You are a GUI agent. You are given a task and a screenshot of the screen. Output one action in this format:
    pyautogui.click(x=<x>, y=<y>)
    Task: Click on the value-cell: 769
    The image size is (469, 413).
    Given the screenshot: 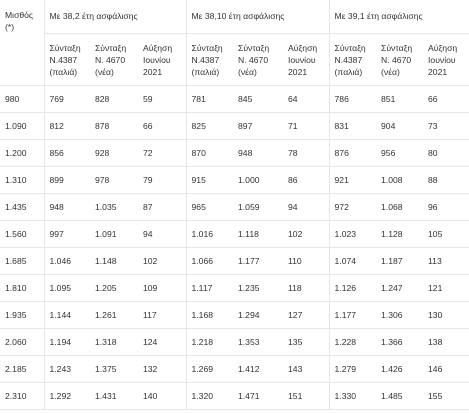 What is the action you would take?
    pyautogui.click(x=66, y=99)
    